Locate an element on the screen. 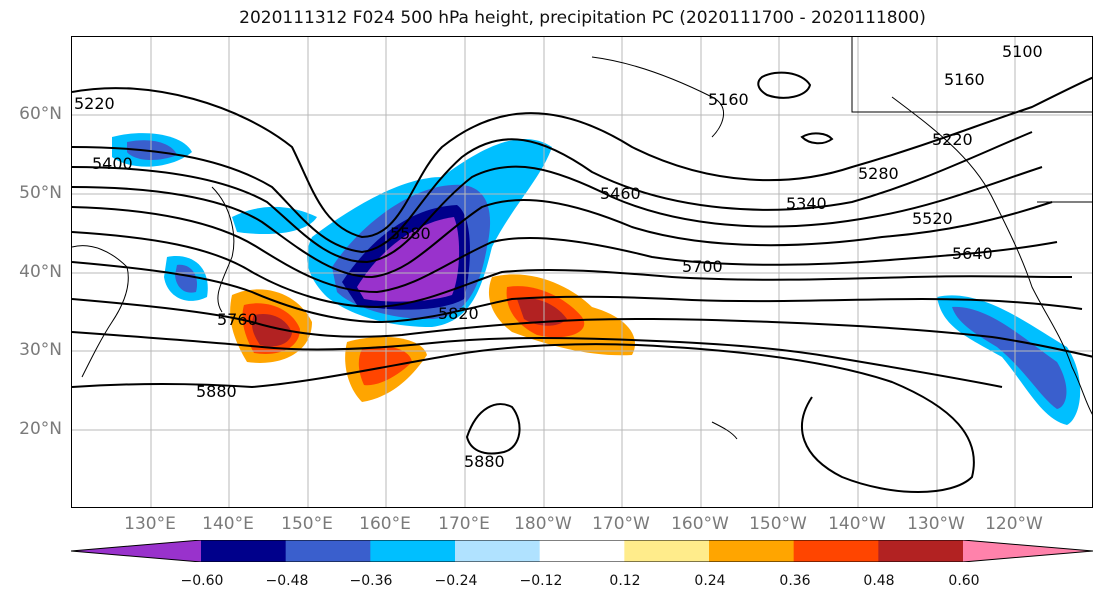  lat-label: 50°N is located at coordinates (40, 193).